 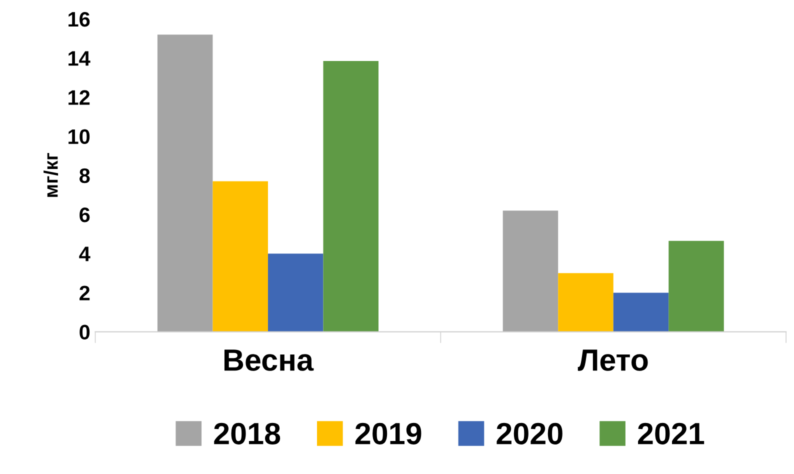 I want to click on legend-label: 2021, so click(x=671, y=433).